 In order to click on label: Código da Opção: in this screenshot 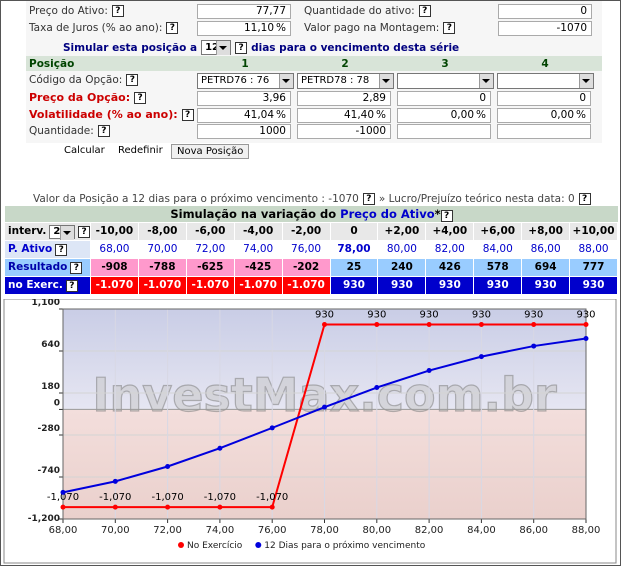, I will do `click(76, 80)`.